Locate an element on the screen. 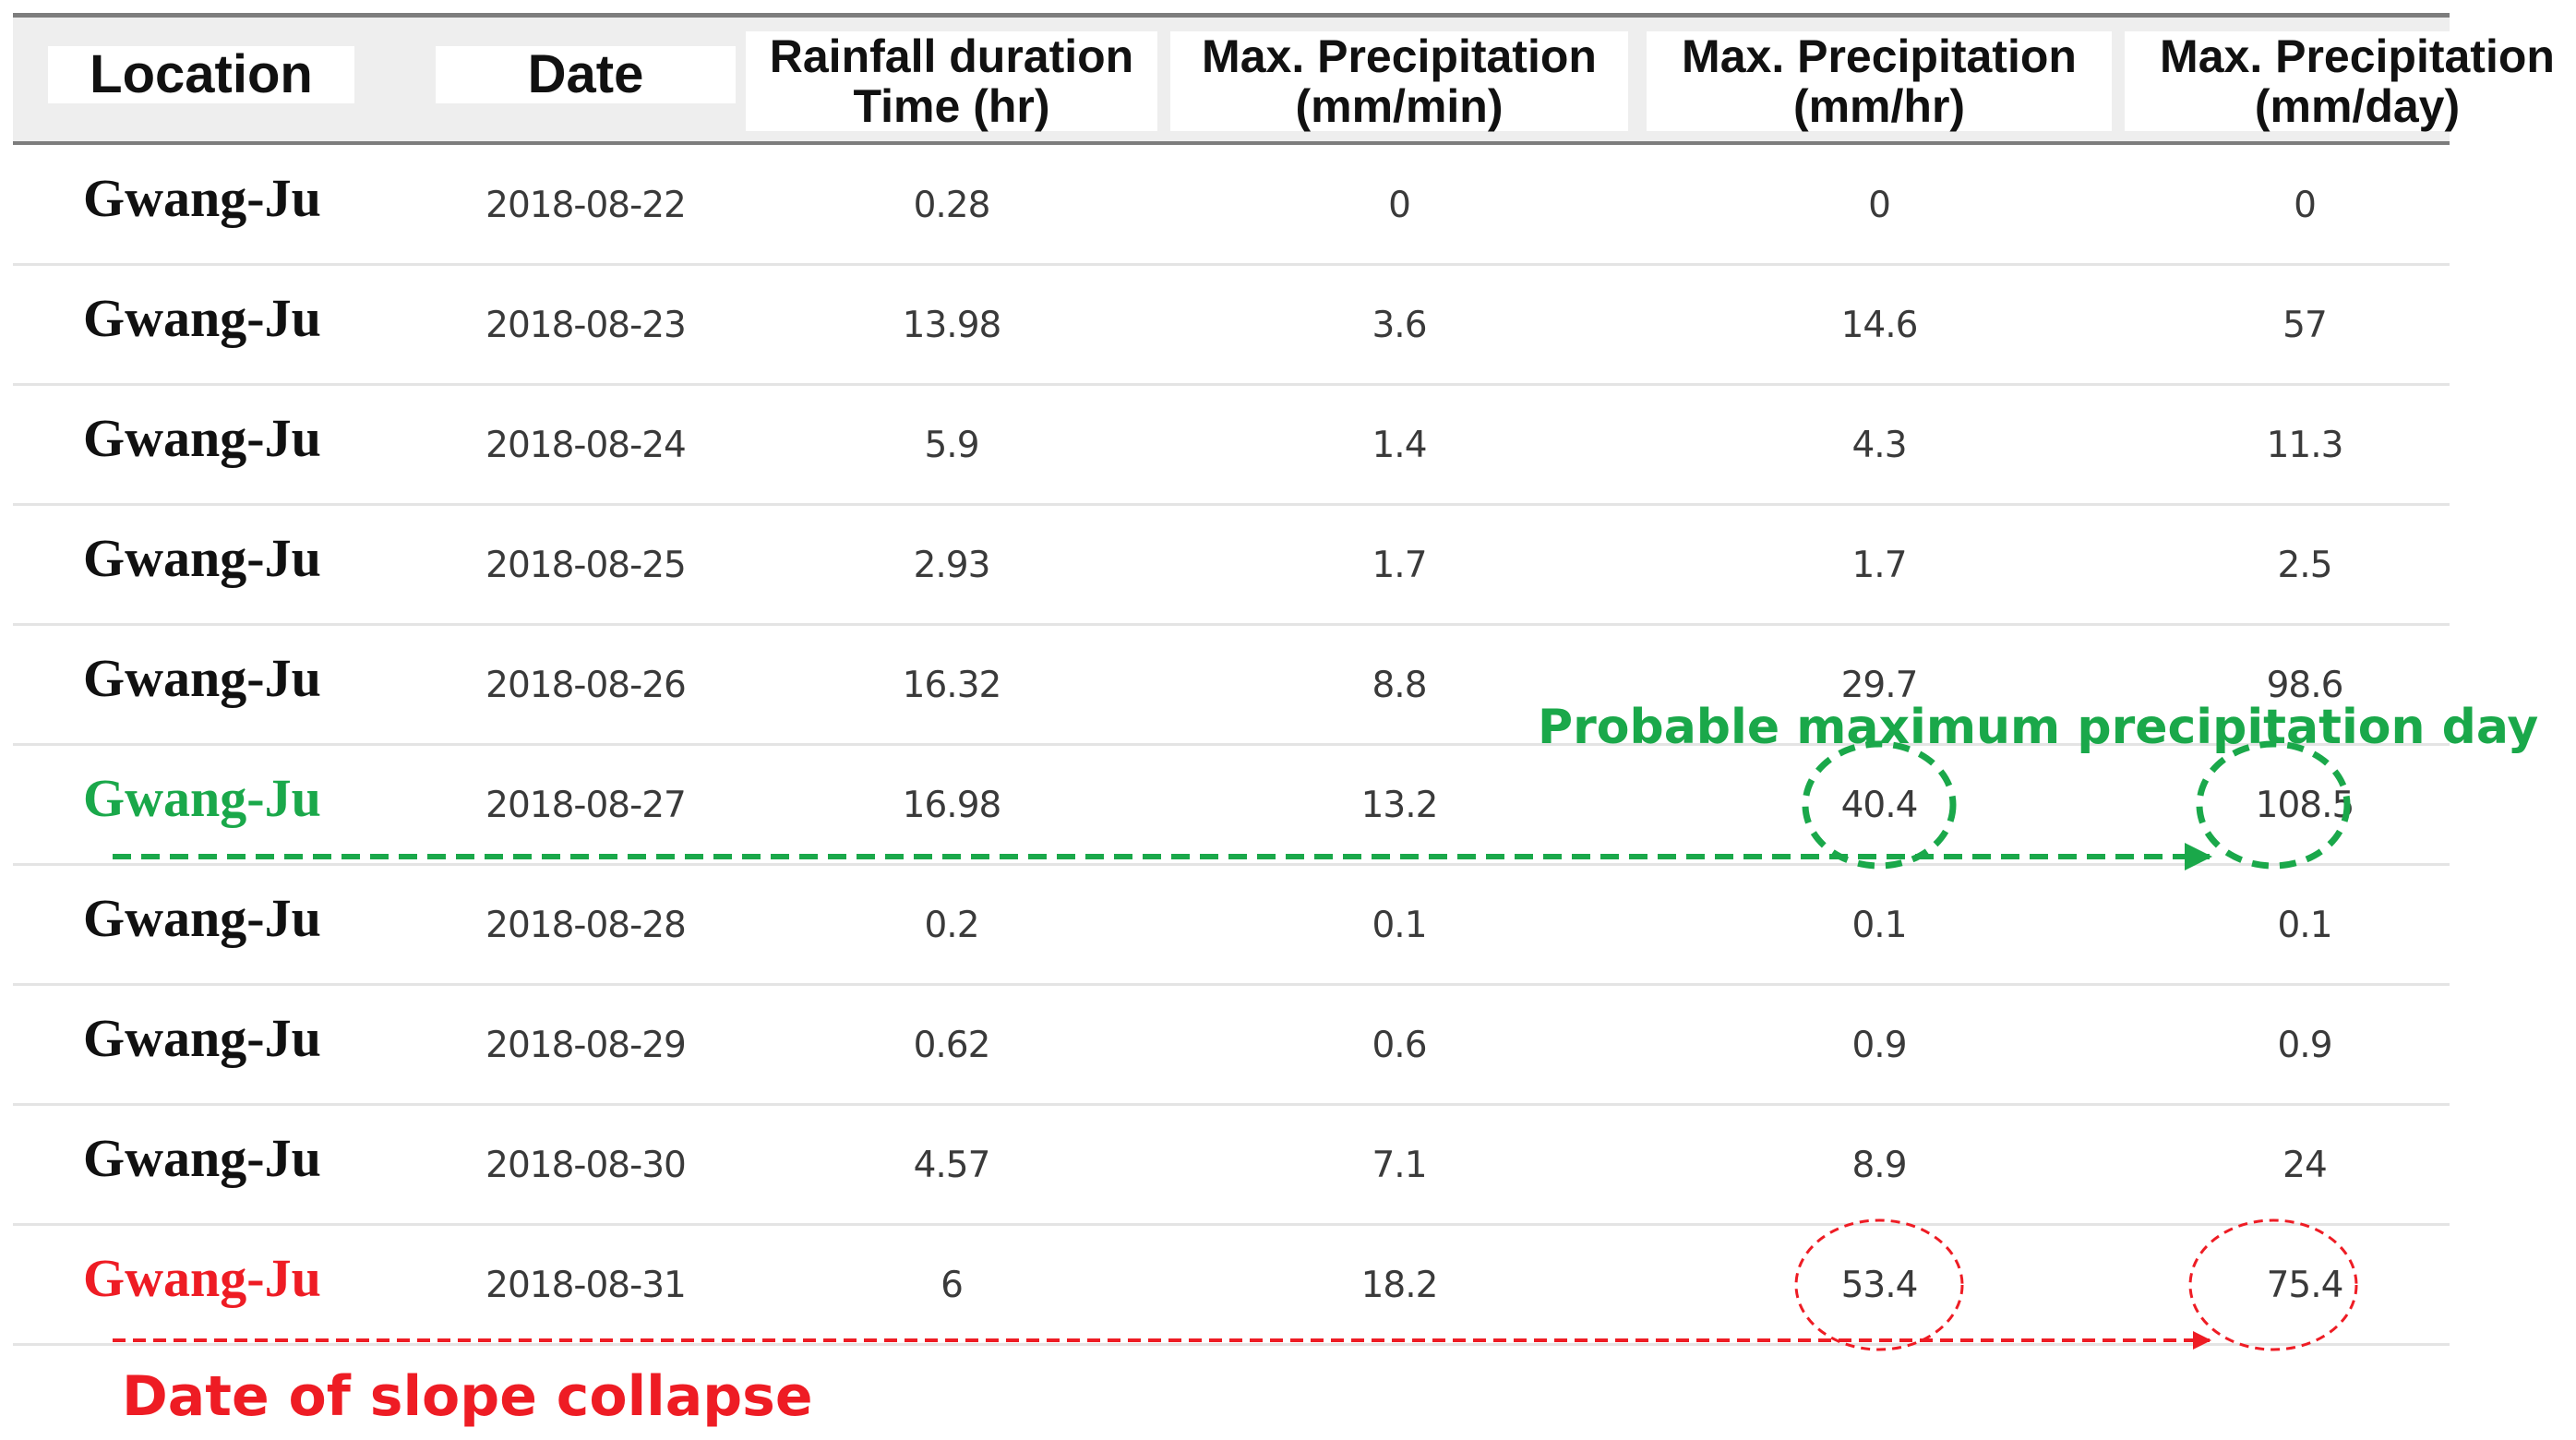 The image size is (2576, 1440). date-cell: 2018-08-24 is located at coordinates (586, 445).